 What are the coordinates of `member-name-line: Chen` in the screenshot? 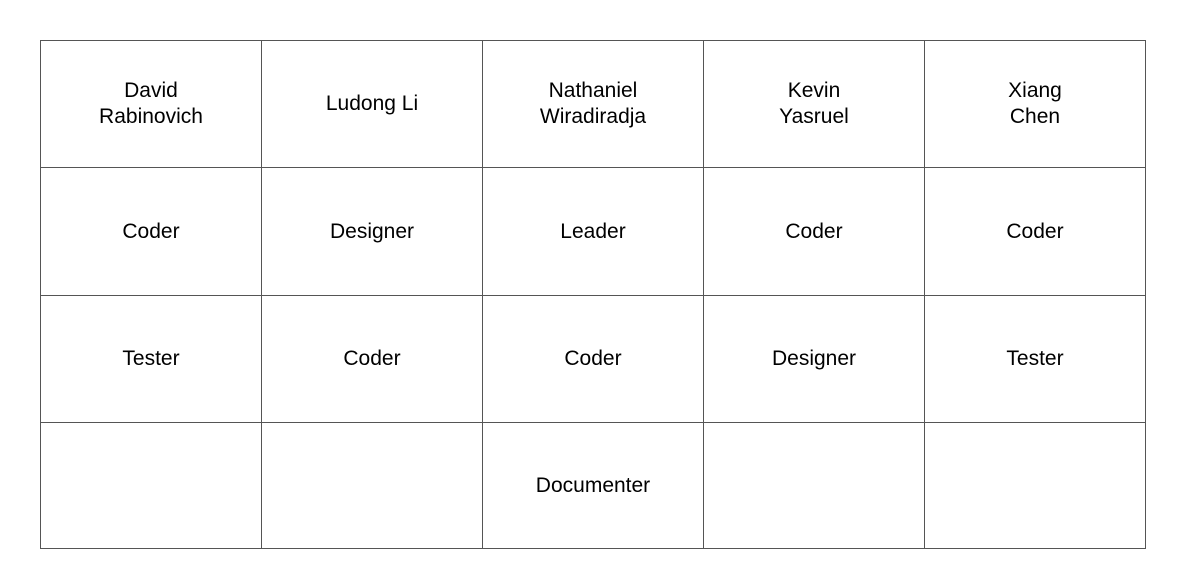 It's located at (1035, 116).